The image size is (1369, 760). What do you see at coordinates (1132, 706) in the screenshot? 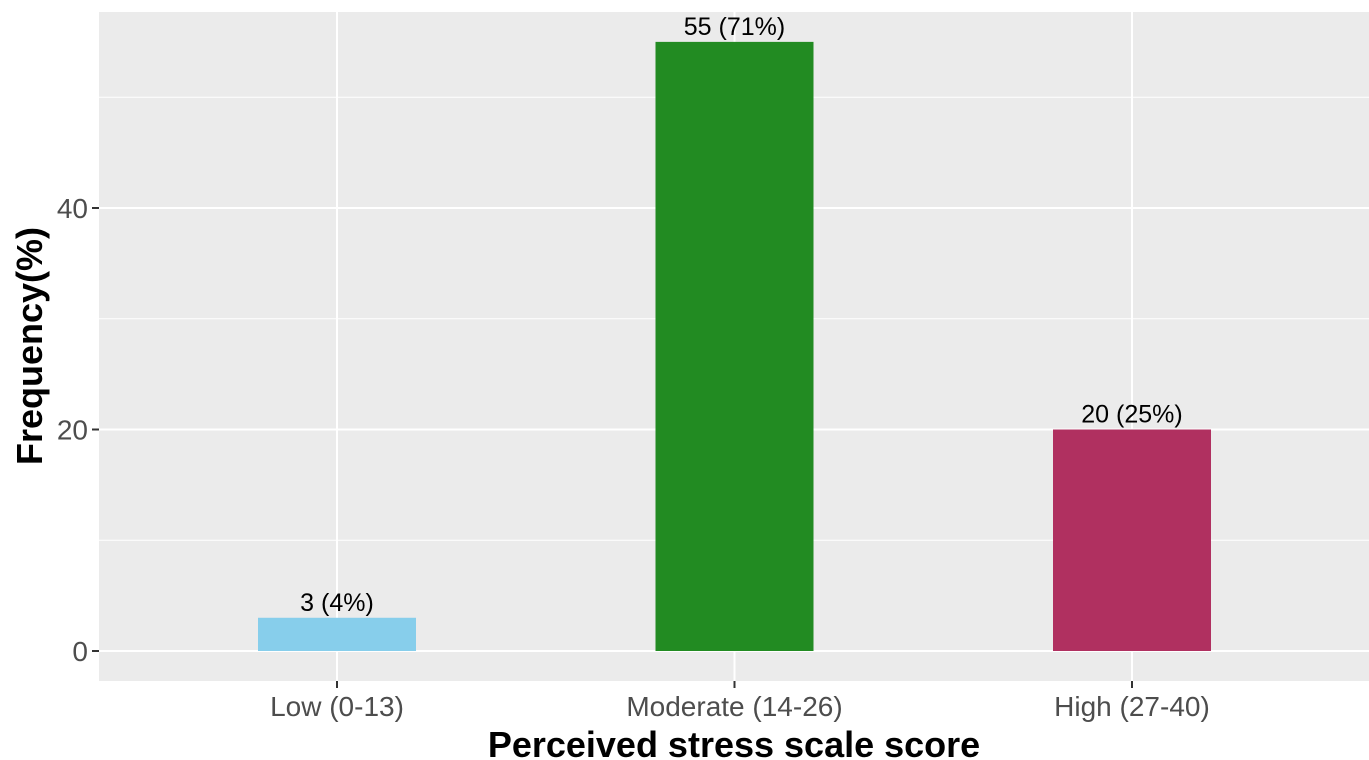
I see `x-tick-label: High (27-40)` at bounding box center [1132, 706].